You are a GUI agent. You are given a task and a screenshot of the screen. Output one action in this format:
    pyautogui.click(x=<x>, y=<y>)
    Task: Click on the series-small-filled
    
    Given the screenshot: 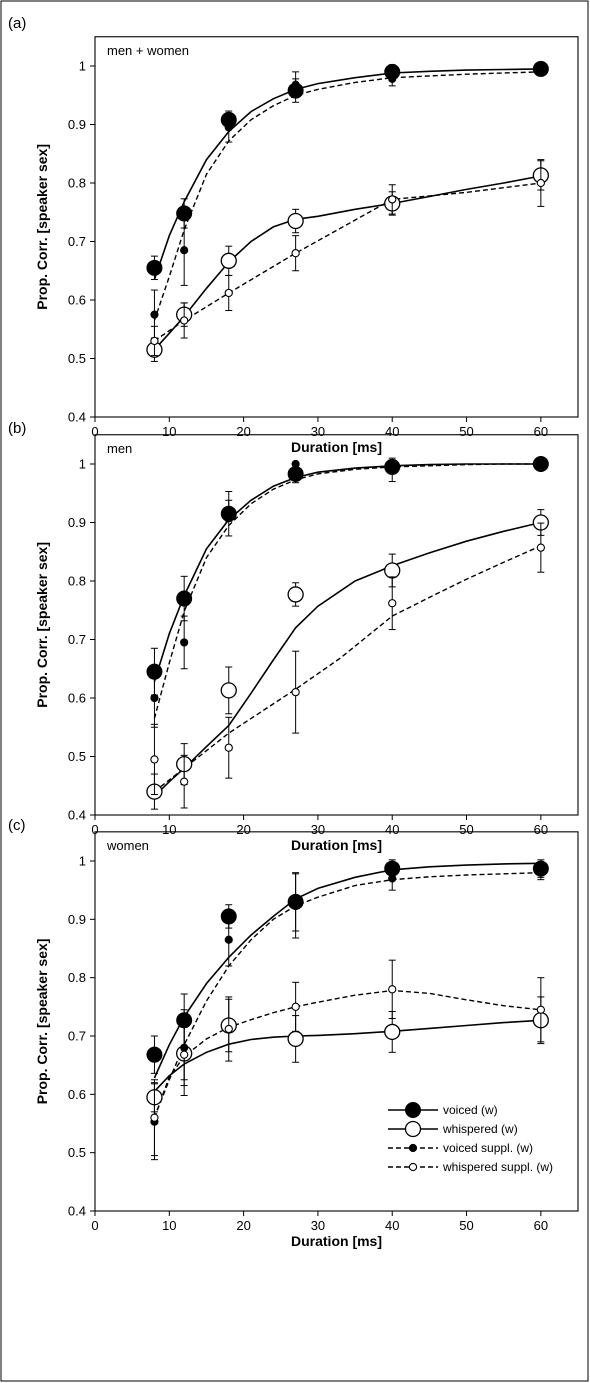 What is the action you would take?
    pyautogui.click(x=347, y=591)
    